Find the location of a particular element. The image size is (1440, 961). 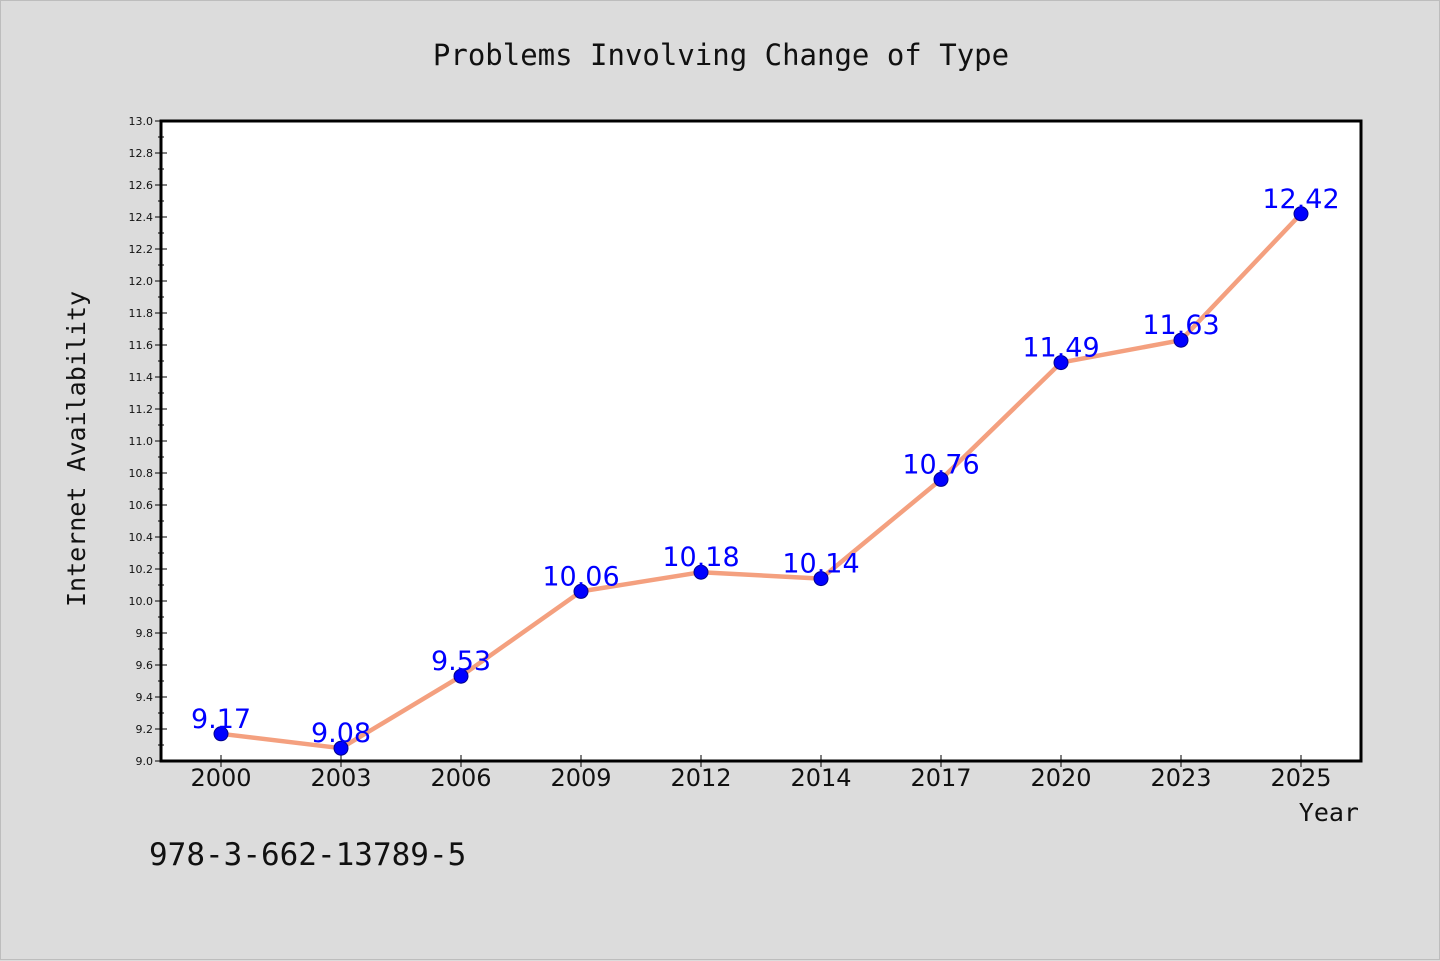

y-tick-label: 12.4 is located at coordinates (141, 217).